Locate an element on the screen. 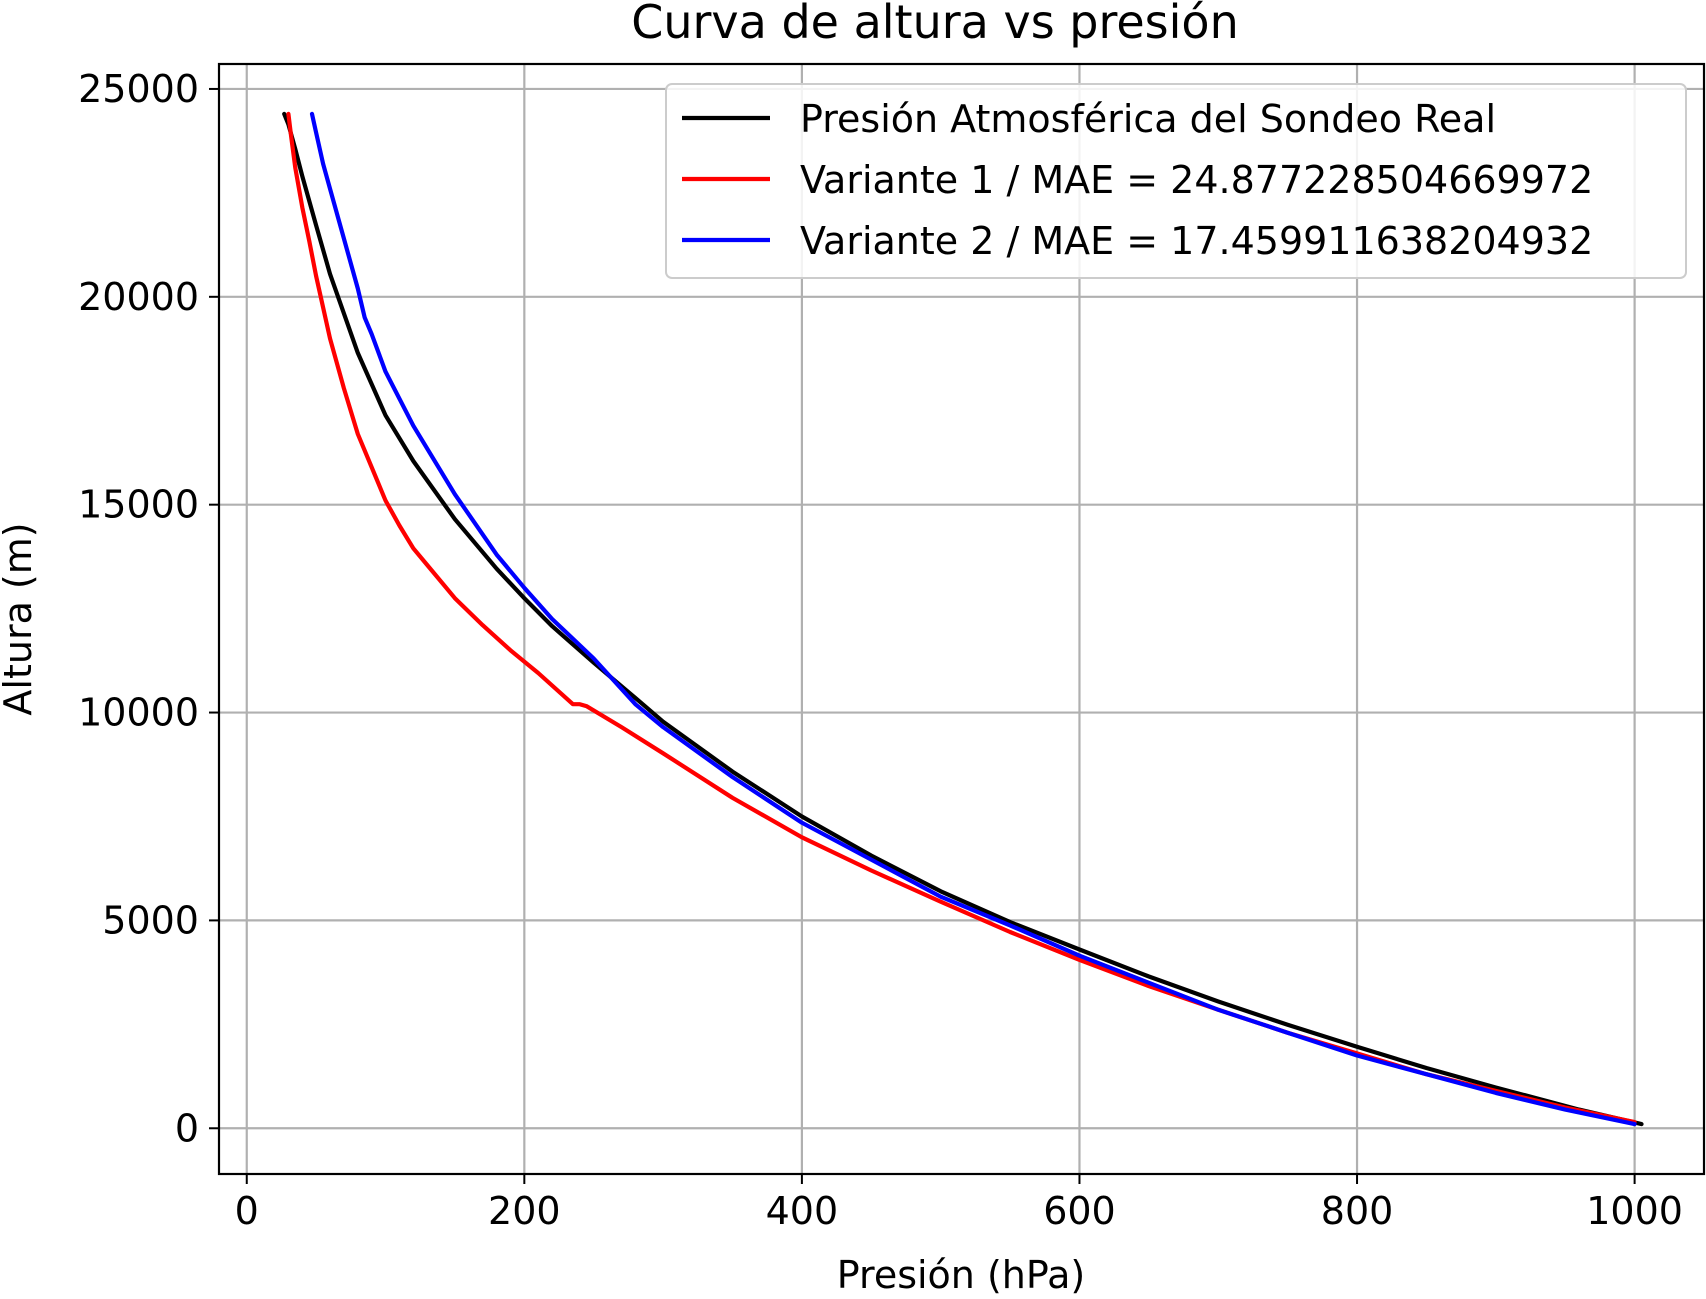  y-tick-label: 0 is located at coordinates (187, 1128).